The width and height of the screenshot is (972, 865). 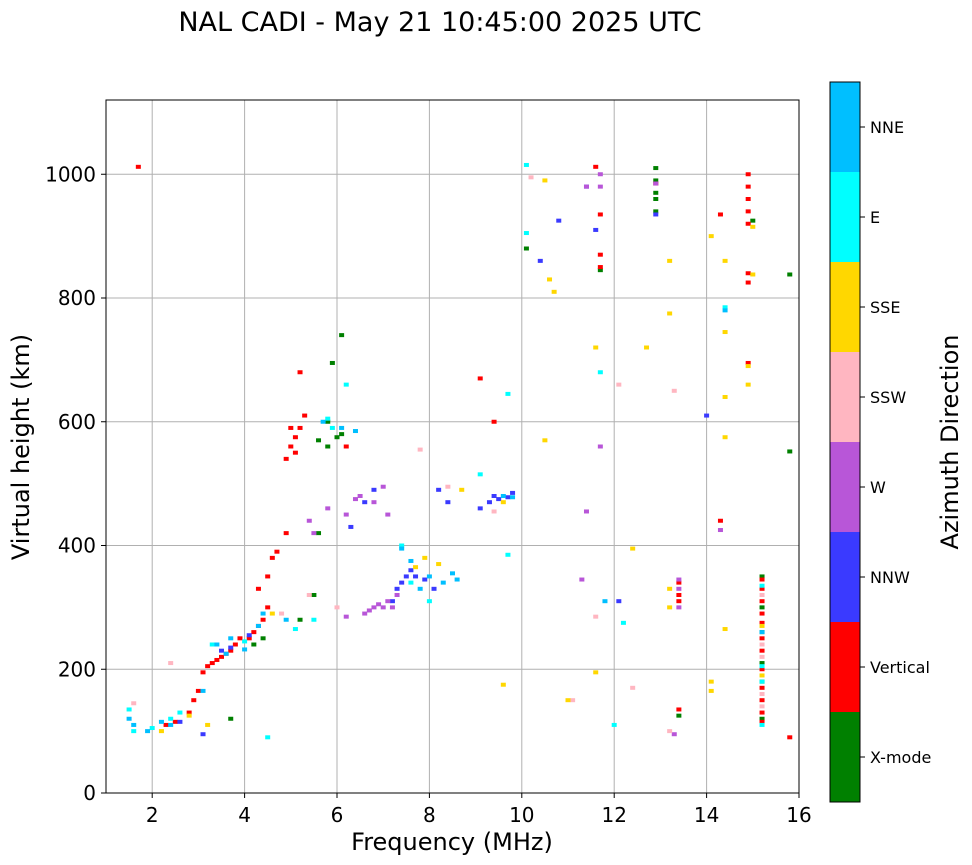 I want to click on y-tick-label: 600, so click(x=77, y=422).